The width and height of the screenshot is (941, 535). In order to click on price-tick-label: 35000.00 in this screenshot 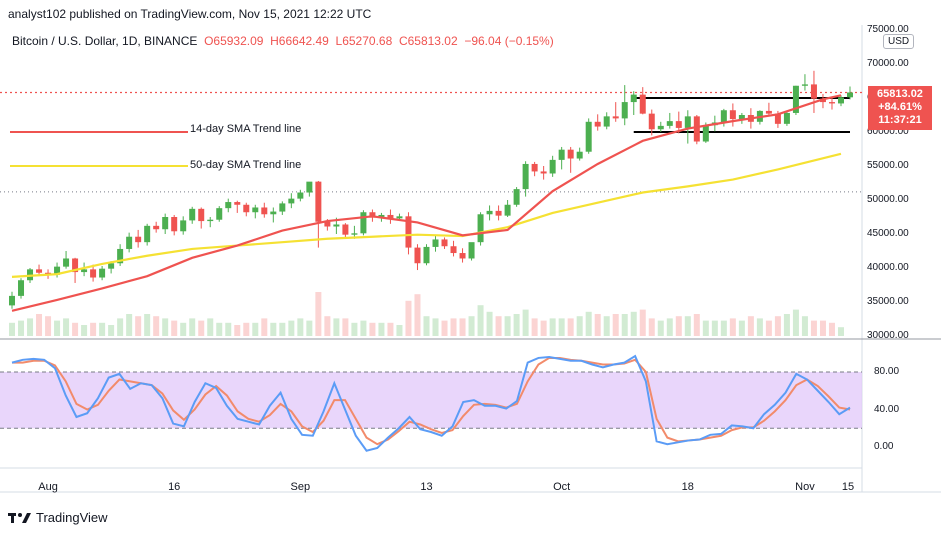, I will do `click(888, 301)`.